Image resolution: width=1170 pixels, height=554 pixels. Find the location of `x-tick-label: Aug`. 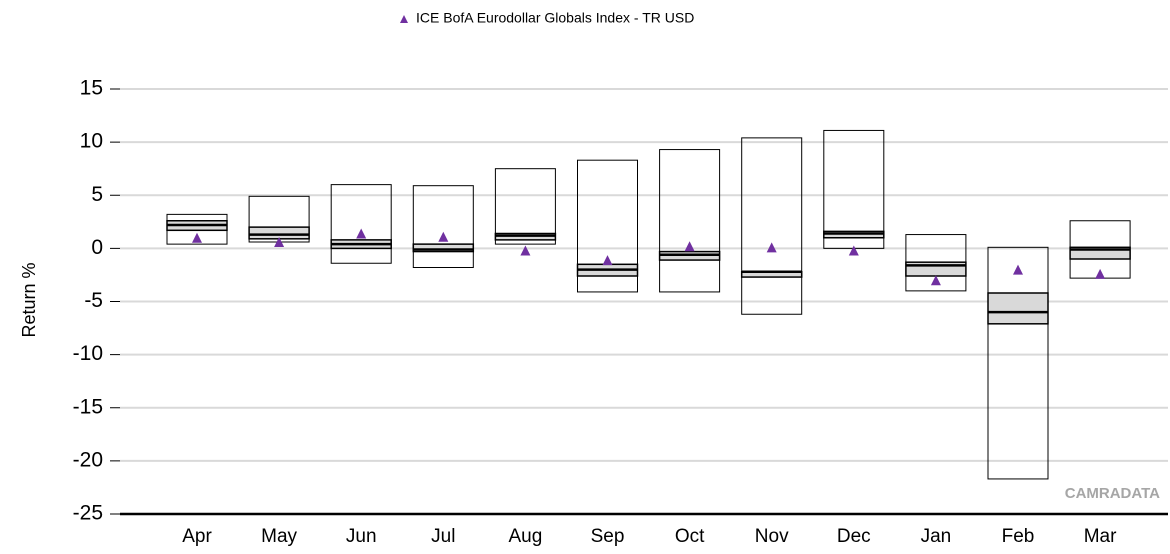

x-tick-label: Aug is located at coordinates (525, 536).